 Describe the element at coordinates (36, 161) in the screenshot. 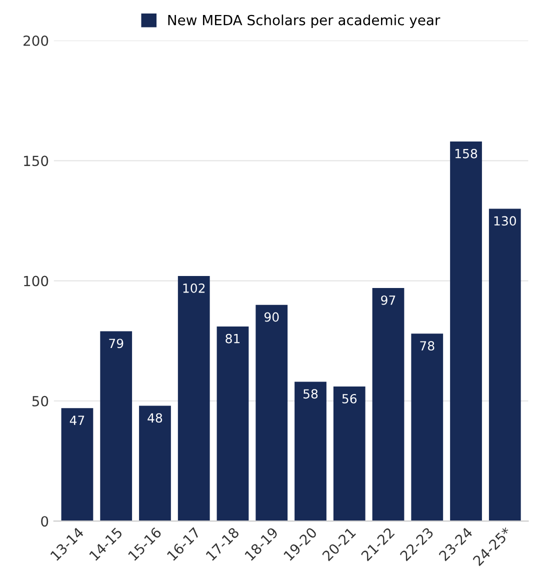

I see `y-tick-label: 150` at that location.